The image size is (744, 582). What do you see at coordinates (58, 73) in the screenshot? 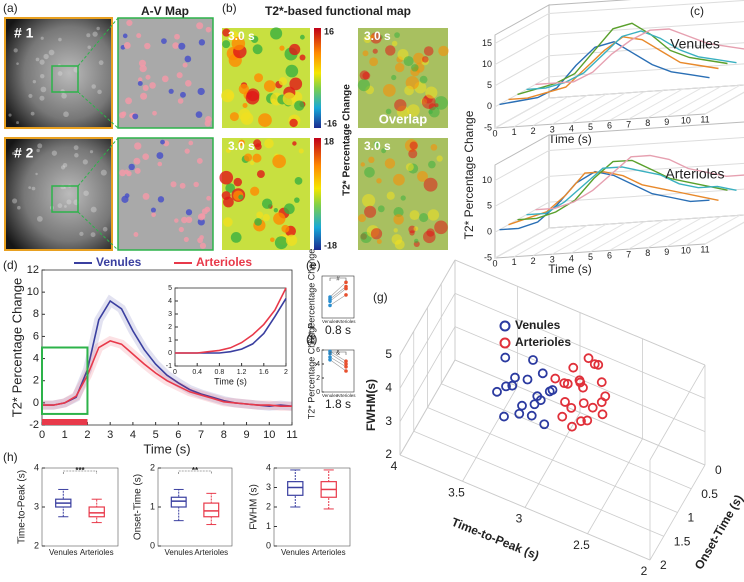
I see `mri-slice` at bounding box center [58, 73].